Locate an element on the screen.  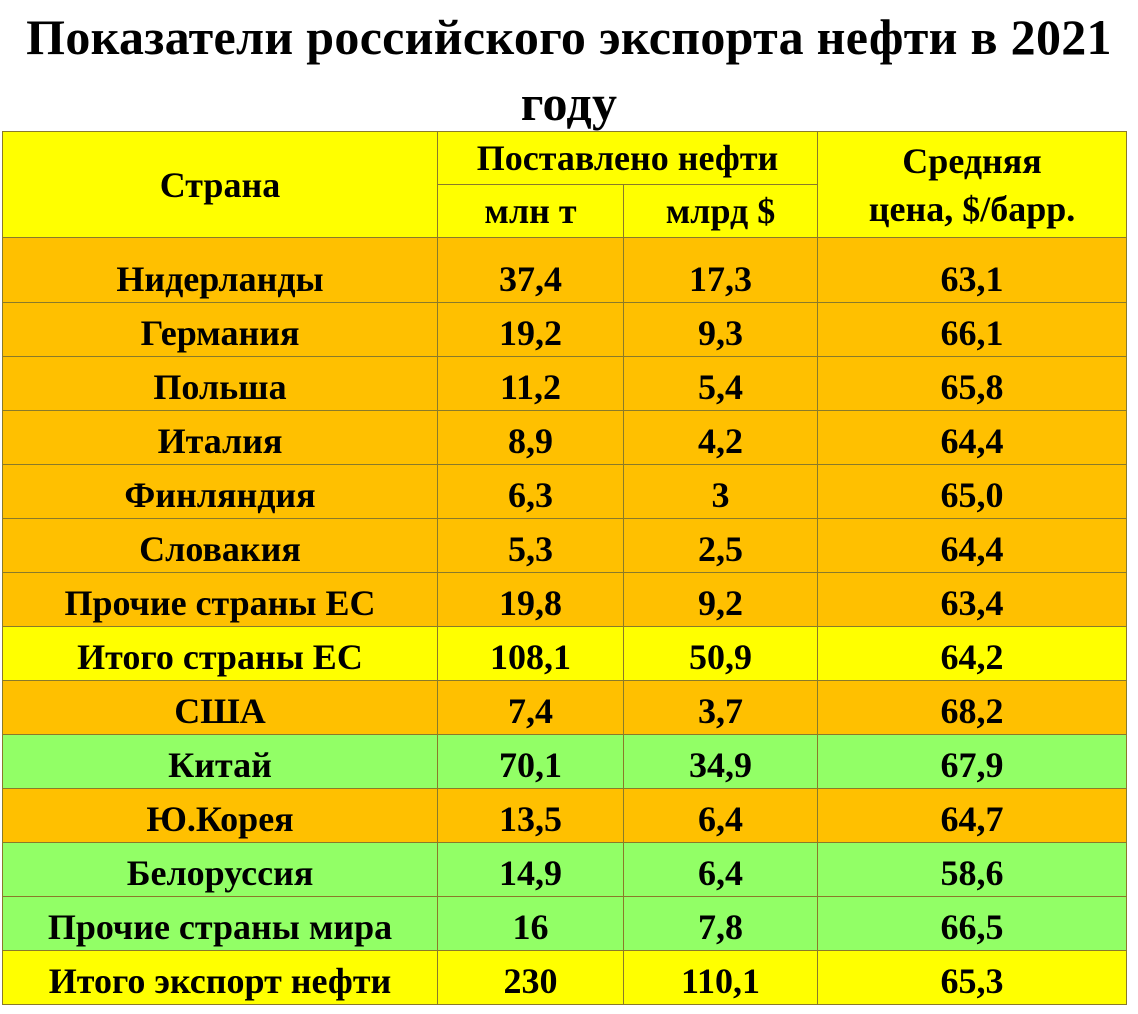
table-row: Словакия 5,3 2,5 64,4 is located at coordinates (565, 545).